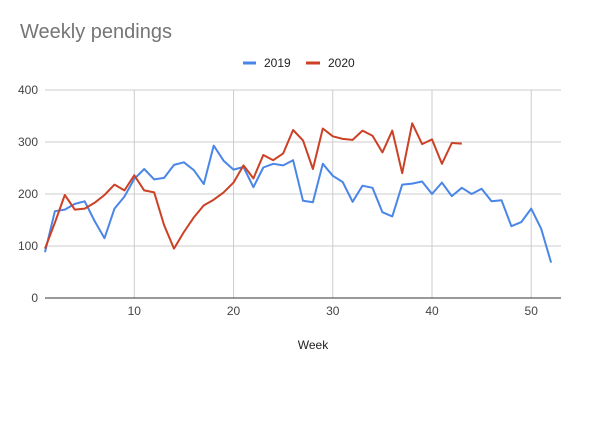 Image resolution: width=600 pixels, height=436 pixels. What do you see at coordinates (432, 311) in the screenshot?
I see `x-tick-40: 40` at bounding box center [432, 311].